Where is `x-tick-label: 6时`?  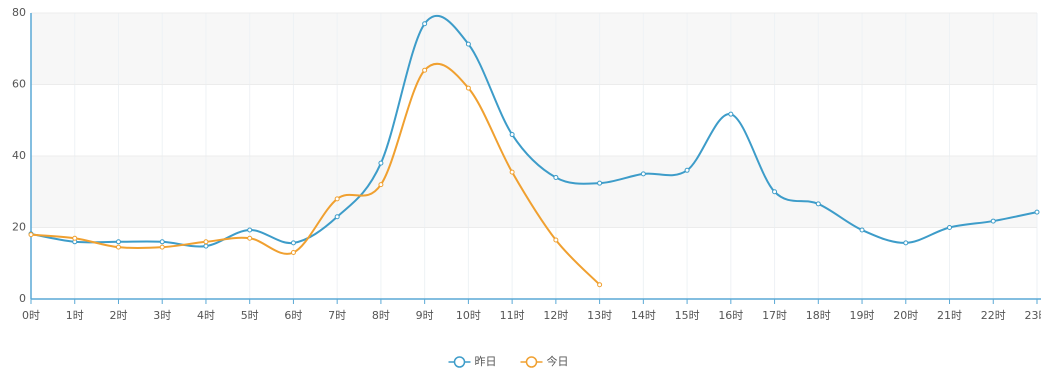 x-tick-label: 6时 is located at coordinates (293, 315).